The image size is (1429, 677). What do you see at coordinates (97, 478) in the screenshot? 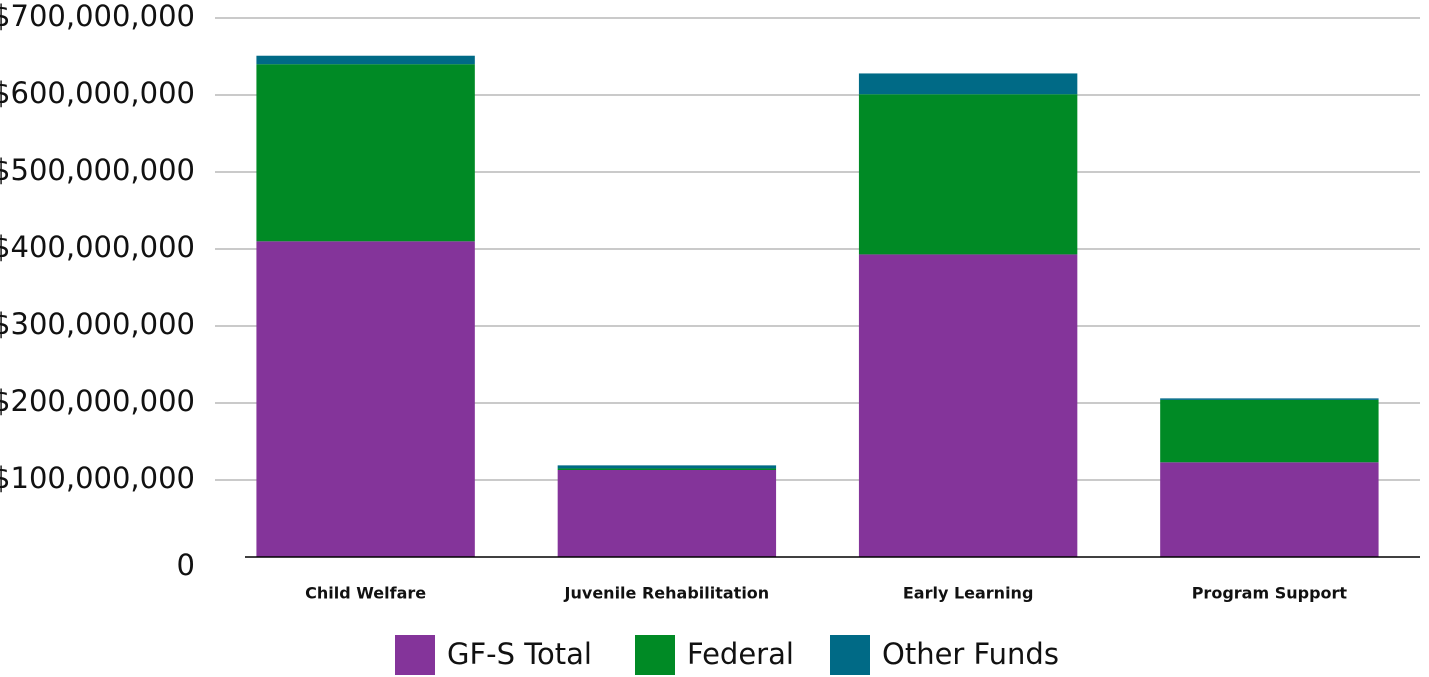
I see `y-tick-label: $100,000,000` at bounding box center [97, 478].